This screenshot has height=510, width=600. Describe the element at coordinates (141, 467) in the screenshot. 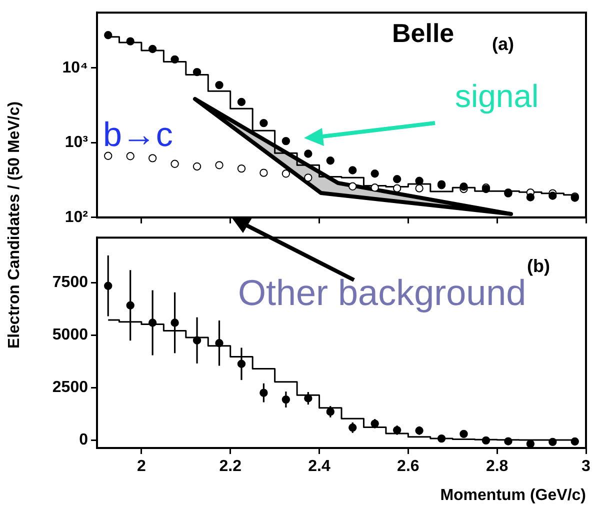

I see `x-tick-label: 2` at that location.